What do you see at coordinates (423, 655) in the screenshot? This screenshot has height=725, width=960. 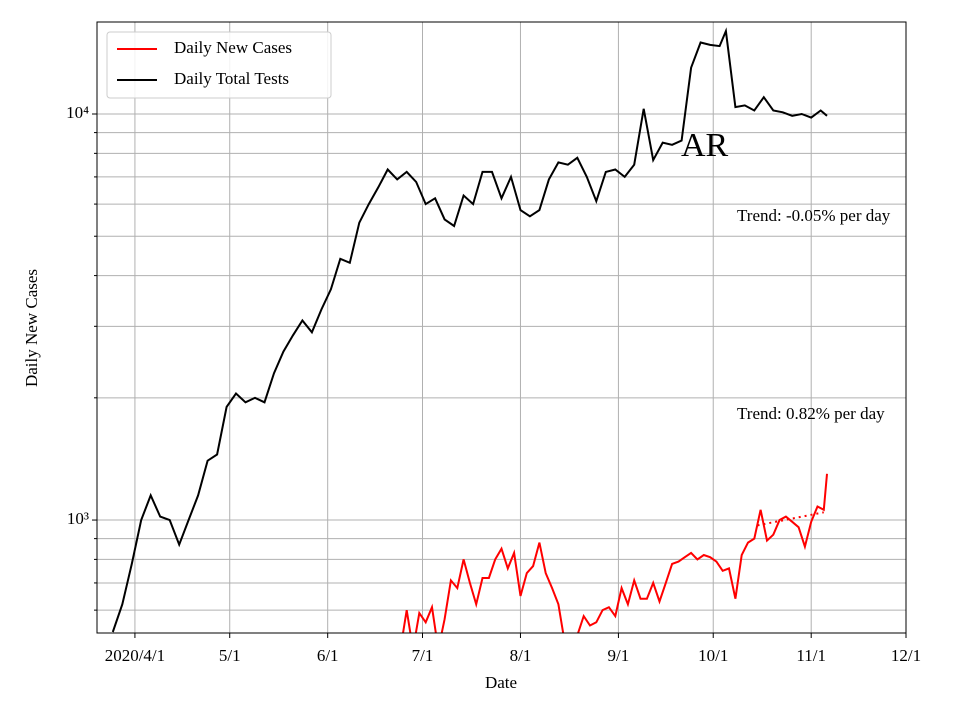 I see `x-tick-label: 7/1` at bounding box center [423, 655].